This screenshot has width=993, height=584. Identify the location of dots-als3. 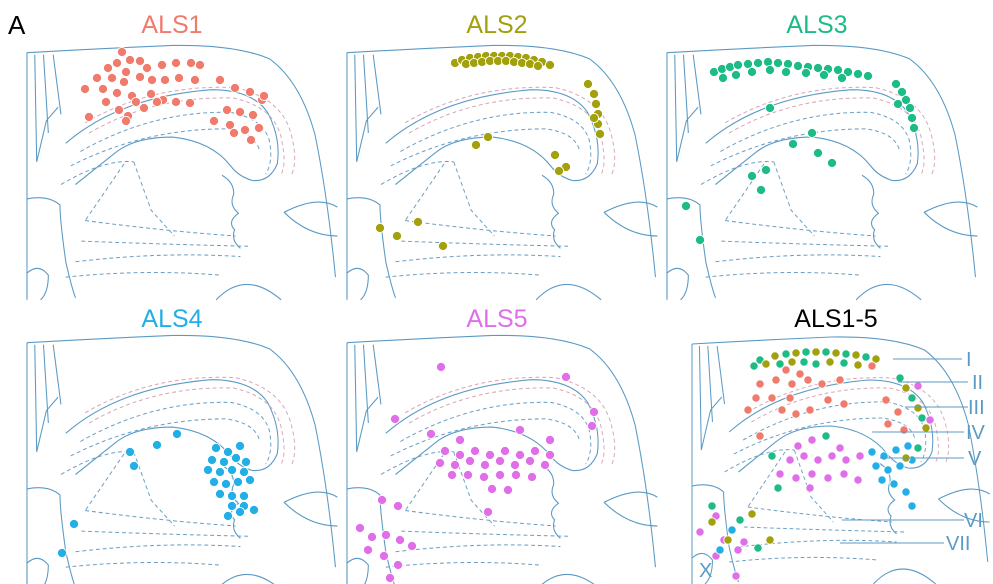
(800, 151).